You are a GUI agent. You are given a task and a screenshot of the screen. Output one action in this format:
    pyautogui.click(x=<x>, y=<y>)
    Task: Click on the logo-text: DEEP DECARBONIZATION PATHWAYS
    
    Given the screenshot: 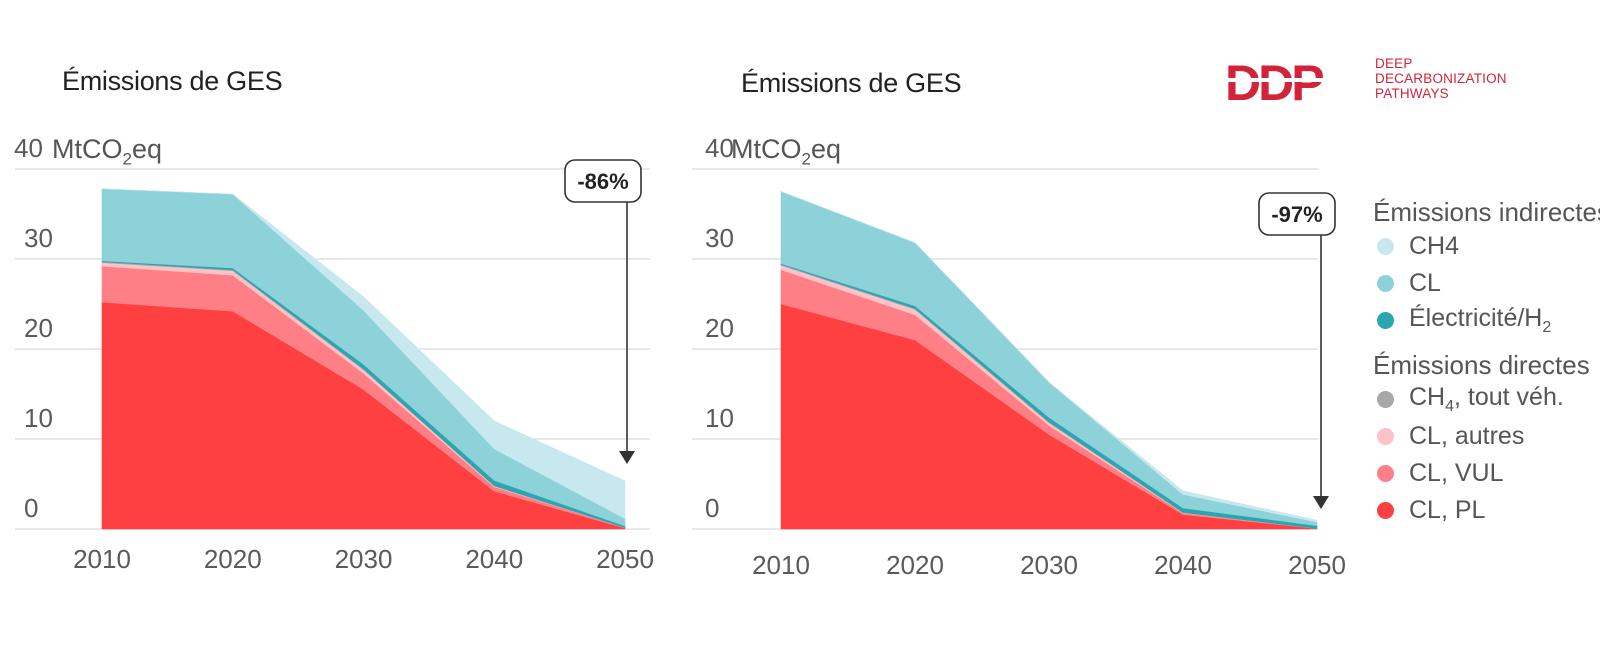 What is the action you would take?
    pyautogui.click(x=1441, y=78)
    